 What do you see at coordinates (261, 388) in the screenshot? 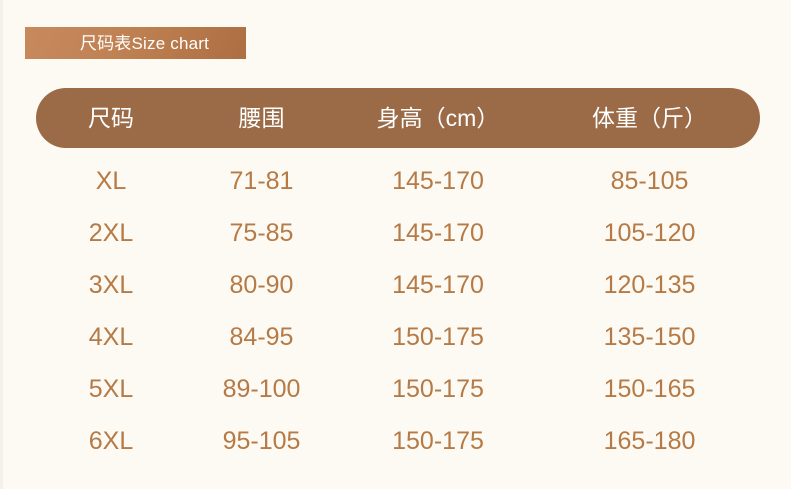
I see `cell-waist: 89-100` at bounding box center [261, 388].